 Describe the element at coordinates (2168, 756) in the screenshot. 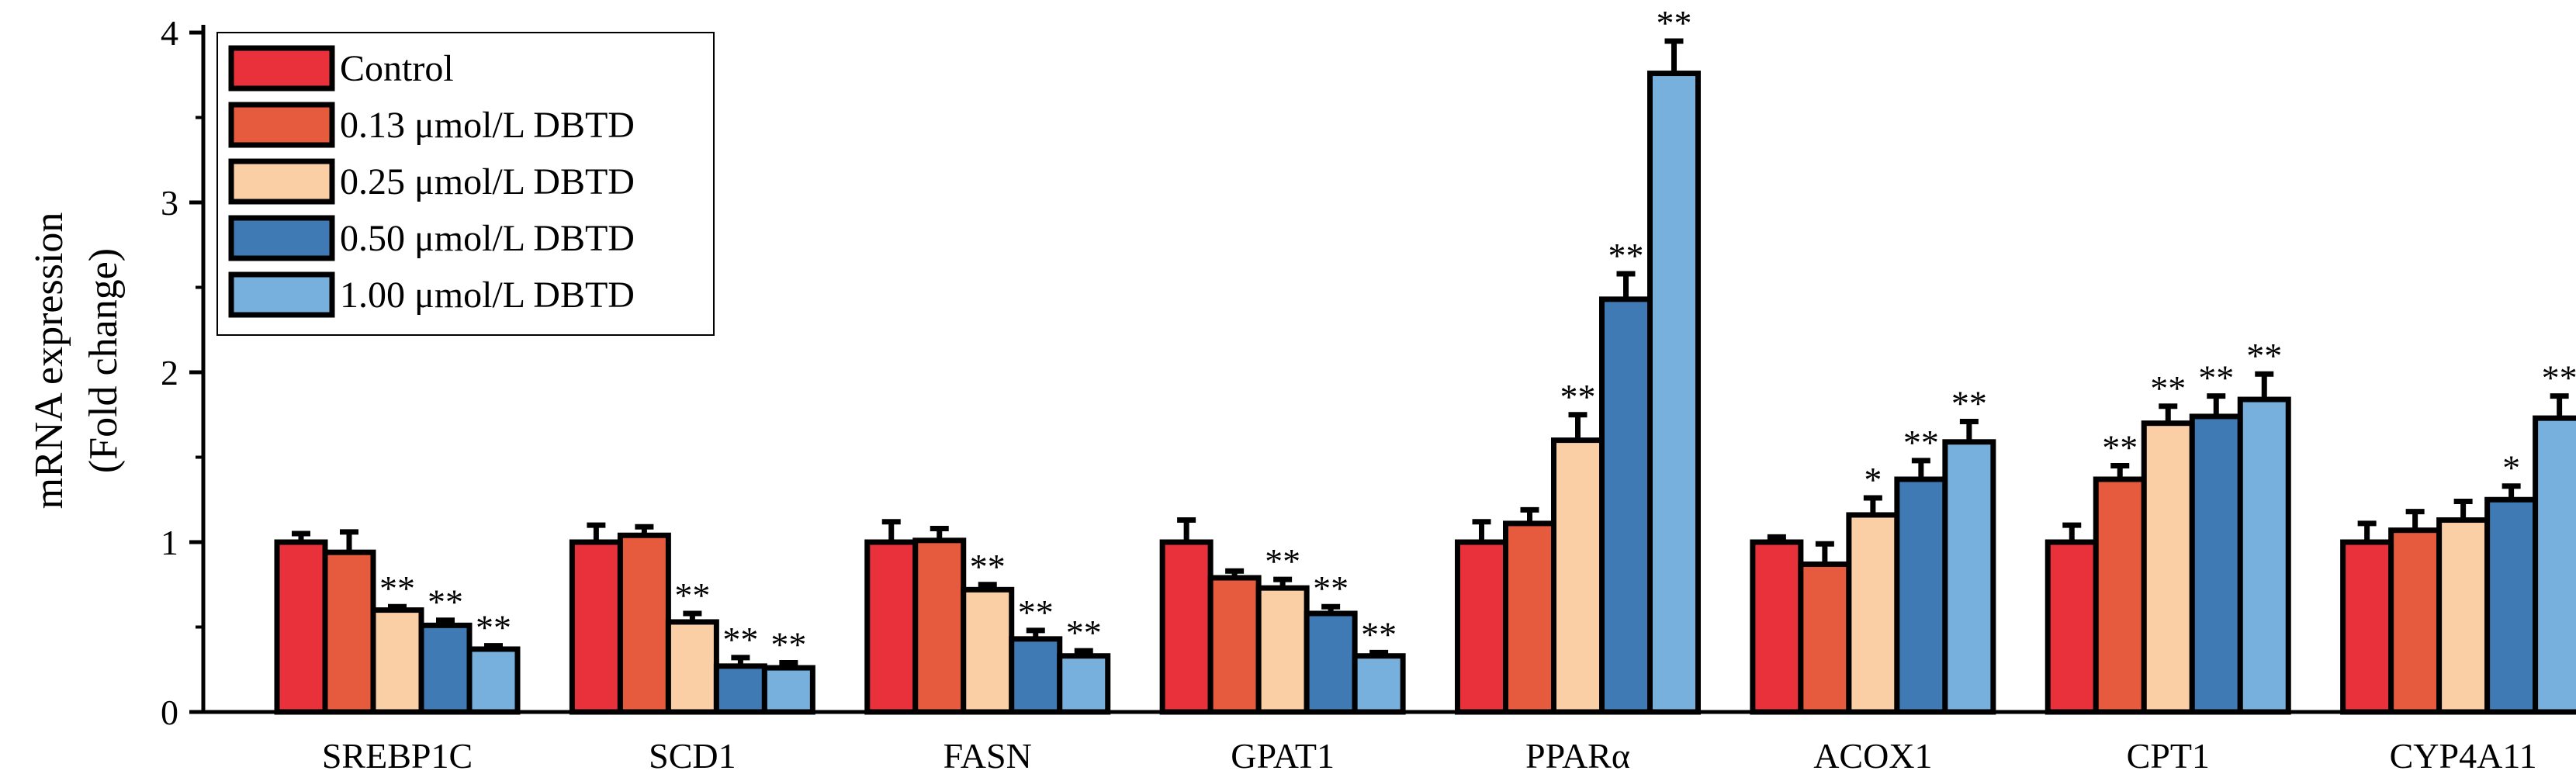

I see `x-tick-label: CPT1` at that location.